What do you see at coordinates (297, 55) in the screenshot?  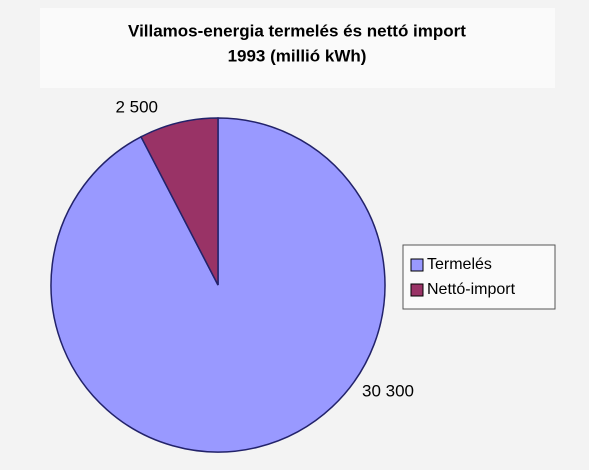 I see `chart-subtitle: 1993 (millió kWh)` at bounding box center [297, 55].